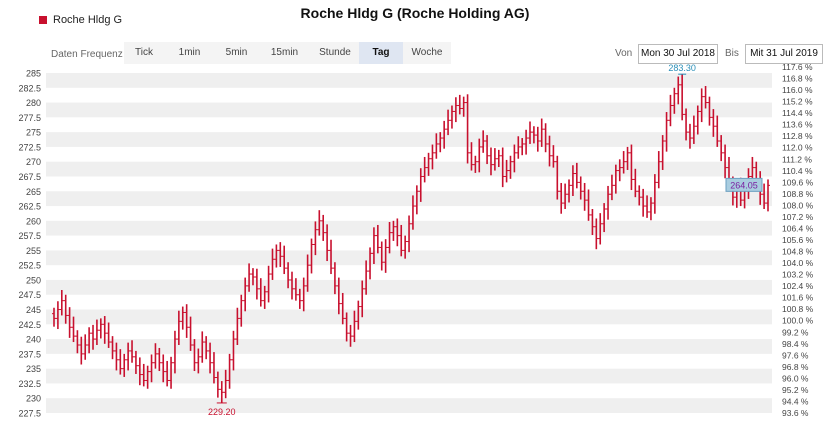 The width and height of the screenshot is (830, 437). I want to click on y-right-tick-label: 109.6 %, so click(798, 182).